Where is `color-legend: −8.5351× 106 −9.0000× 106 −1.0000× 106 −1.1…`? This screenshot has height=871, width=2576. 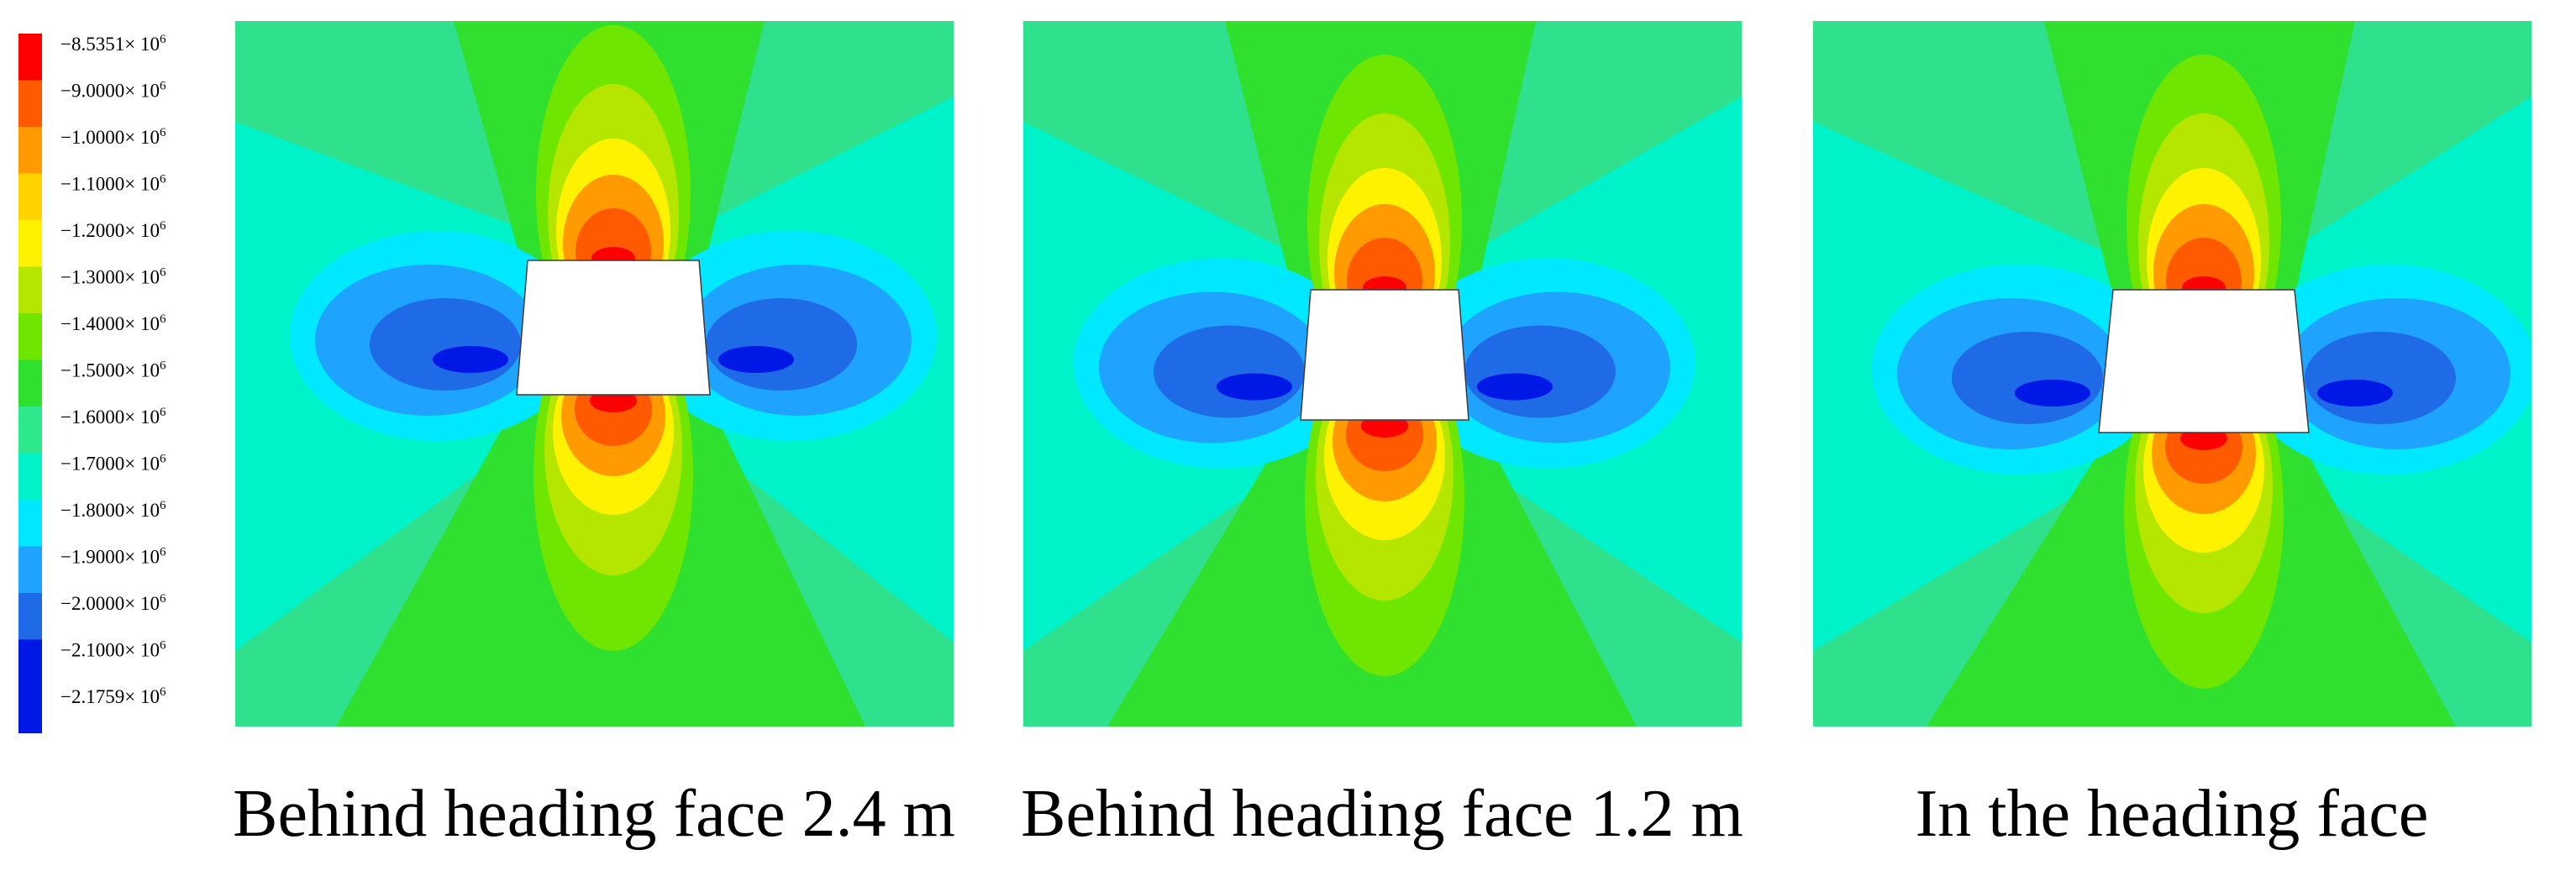
color-legend: −8.5351× 106 −9.0000× 106 −1.0000× 106 −1.1… is located at coordinates (92, 383).